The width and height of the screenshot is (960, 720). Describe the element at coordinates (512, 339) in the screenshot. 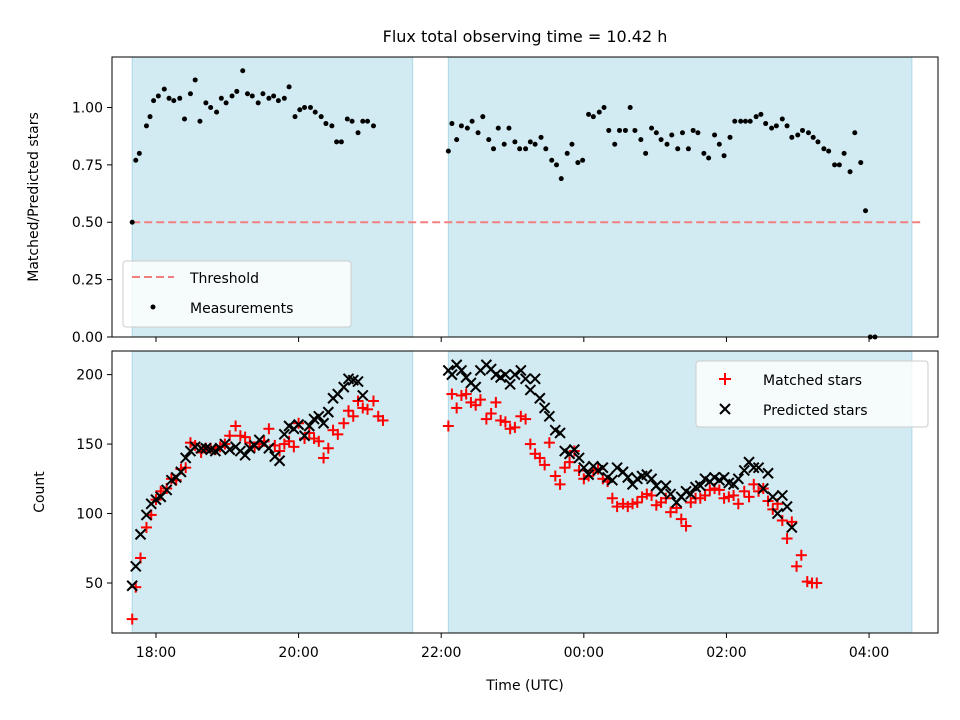

I see `top-x-ticks` at that location.